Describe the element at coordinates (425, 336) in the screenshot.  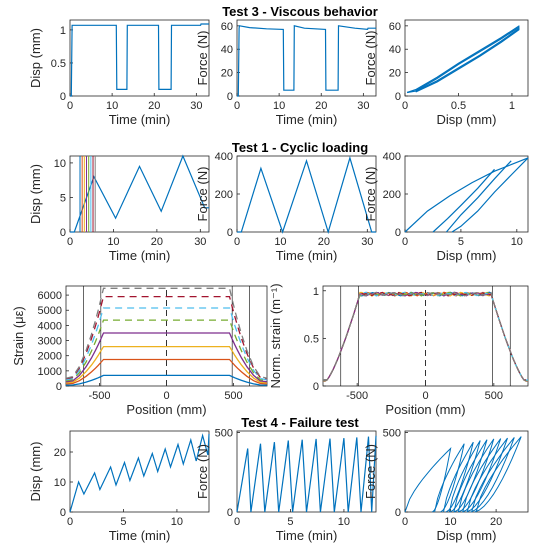
I see `series-line-gray` at that location.